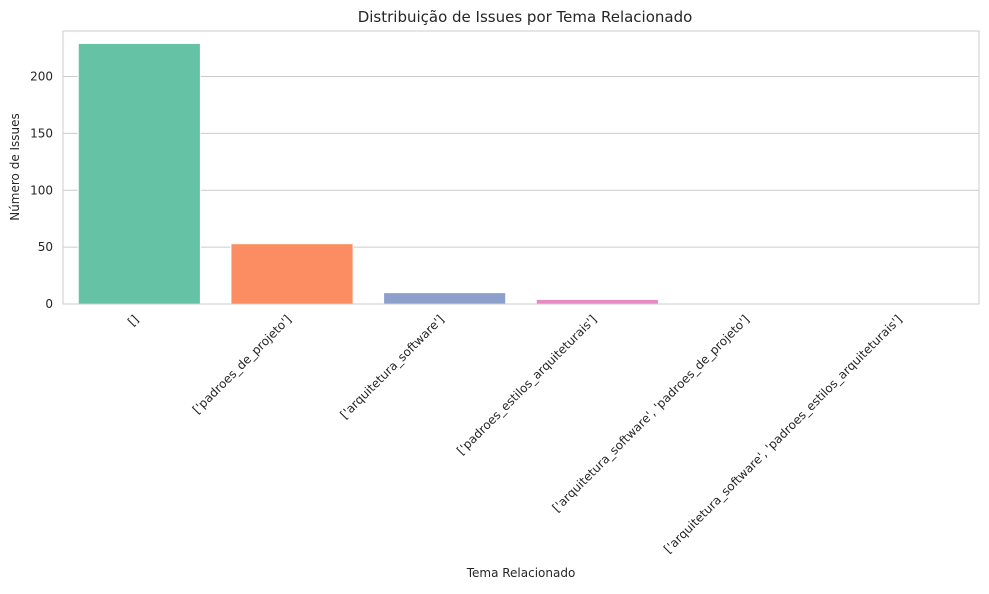 The height and width of the screenshot is (594, 989). Describe the element at coordinates (49, 304) in the screenshot. I see `y-tick-label: 0` at that location.